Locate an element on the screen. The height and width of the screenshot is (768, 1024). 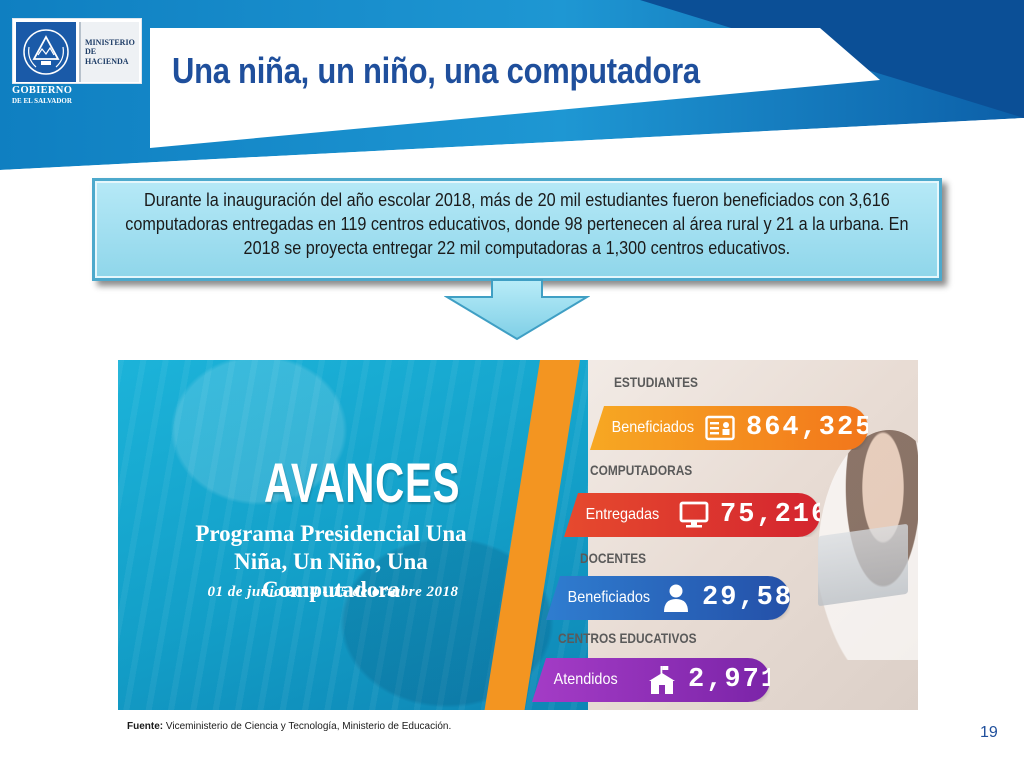
stat-value: 29,582 is located at coordinates (757, 598).